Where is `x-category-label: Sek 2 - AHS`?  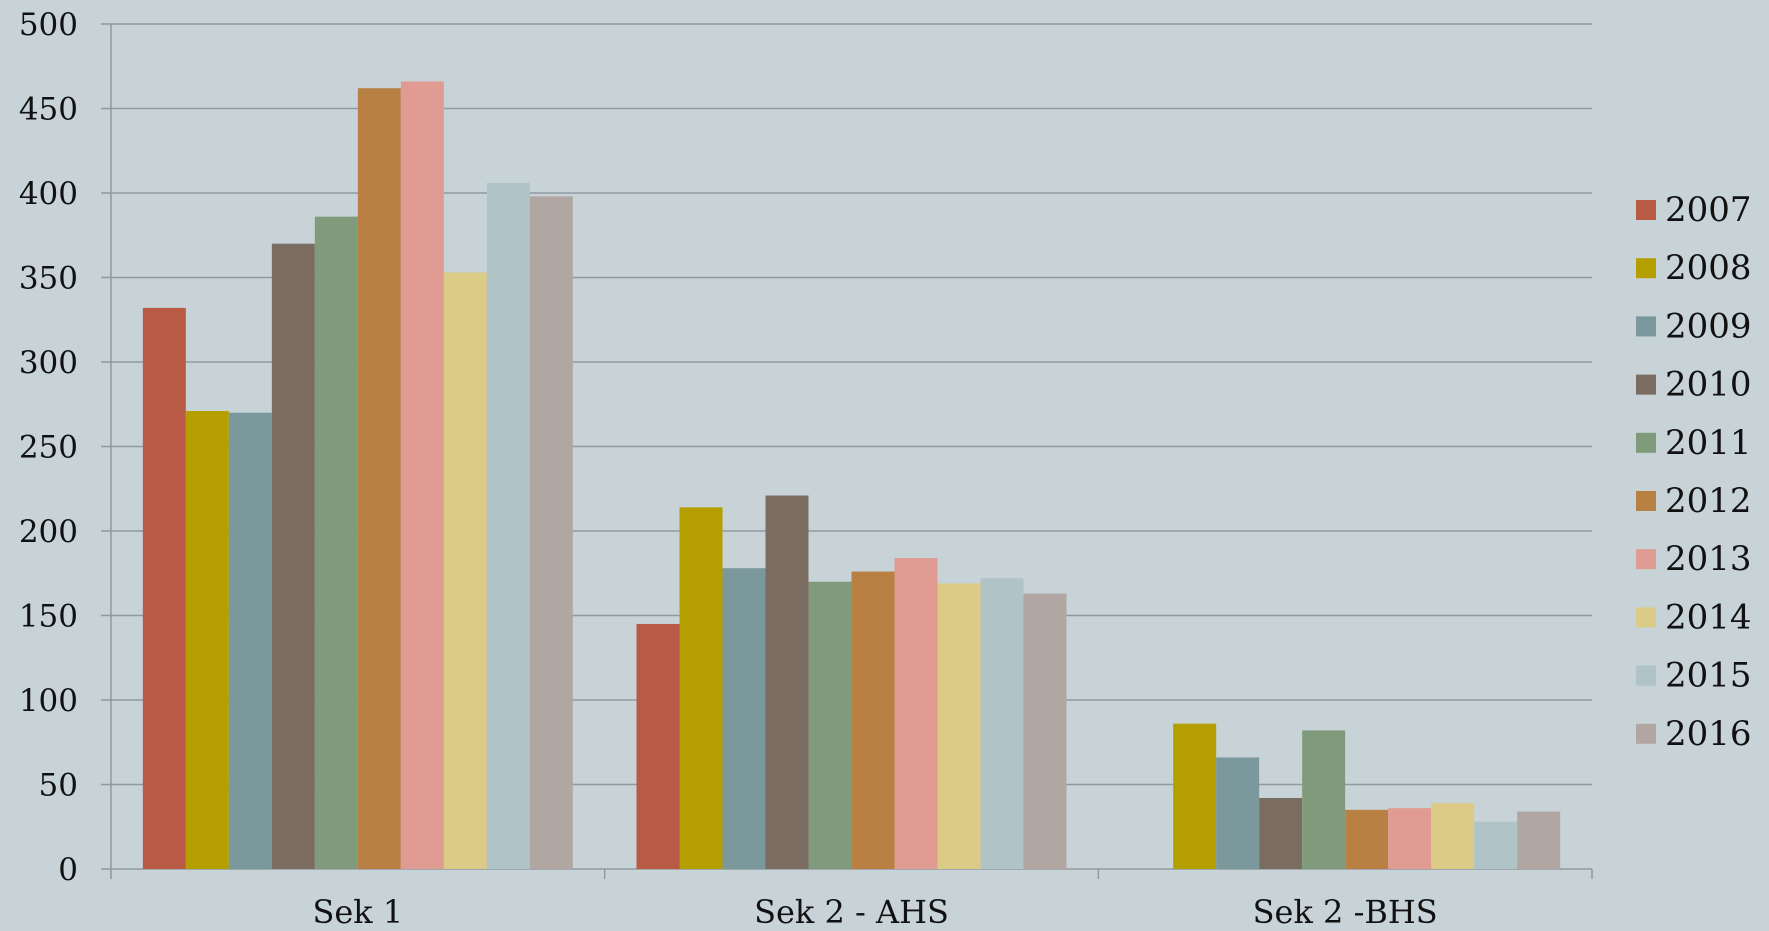
x-category-label: Sek 2 - AHS is located at coordinates (851, 912).